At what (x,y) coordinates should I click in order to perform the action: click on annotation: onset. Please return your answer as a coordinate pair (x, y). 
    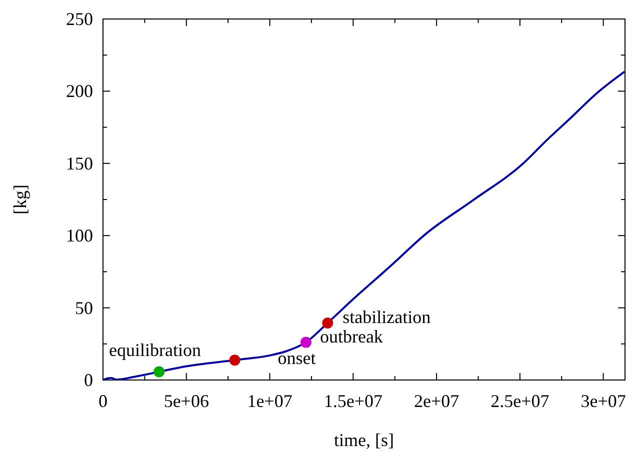
    Looking at the image, I should click on (297, 358).